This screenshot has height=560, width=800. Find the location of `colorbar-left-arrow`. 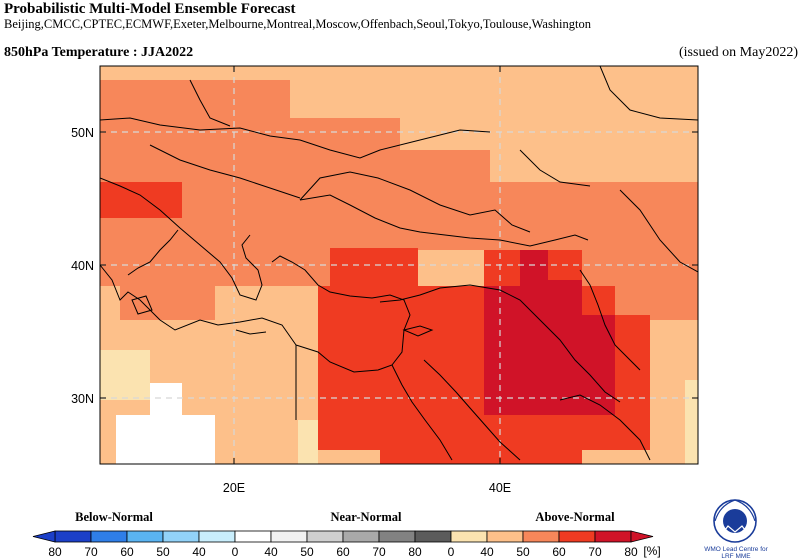

colorbar-left-arrow is located at coordinates (44, 536).